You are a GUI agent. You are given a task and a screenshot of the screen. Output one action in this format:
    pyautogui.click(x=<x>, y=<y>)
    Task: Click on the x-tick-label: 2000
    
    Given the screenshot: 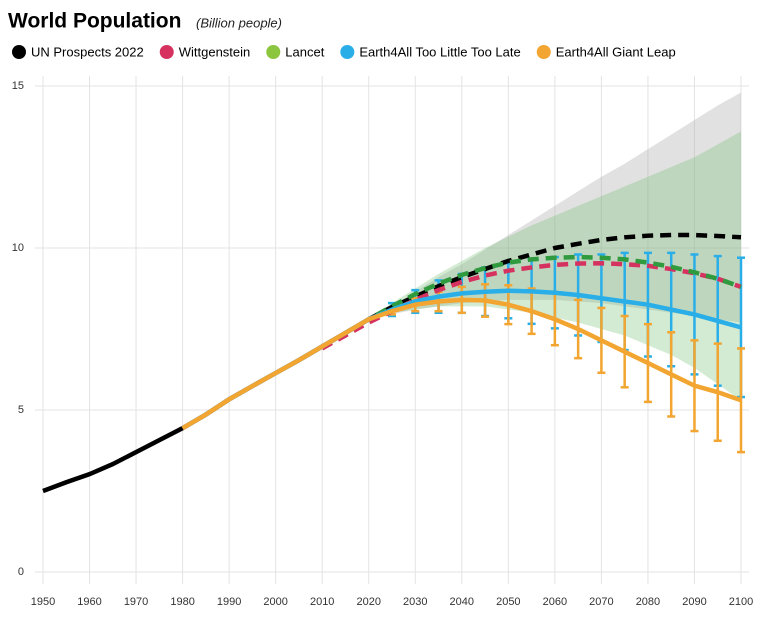 What is the action you would take?
    pyautogui.click(x=275, y=602)
    